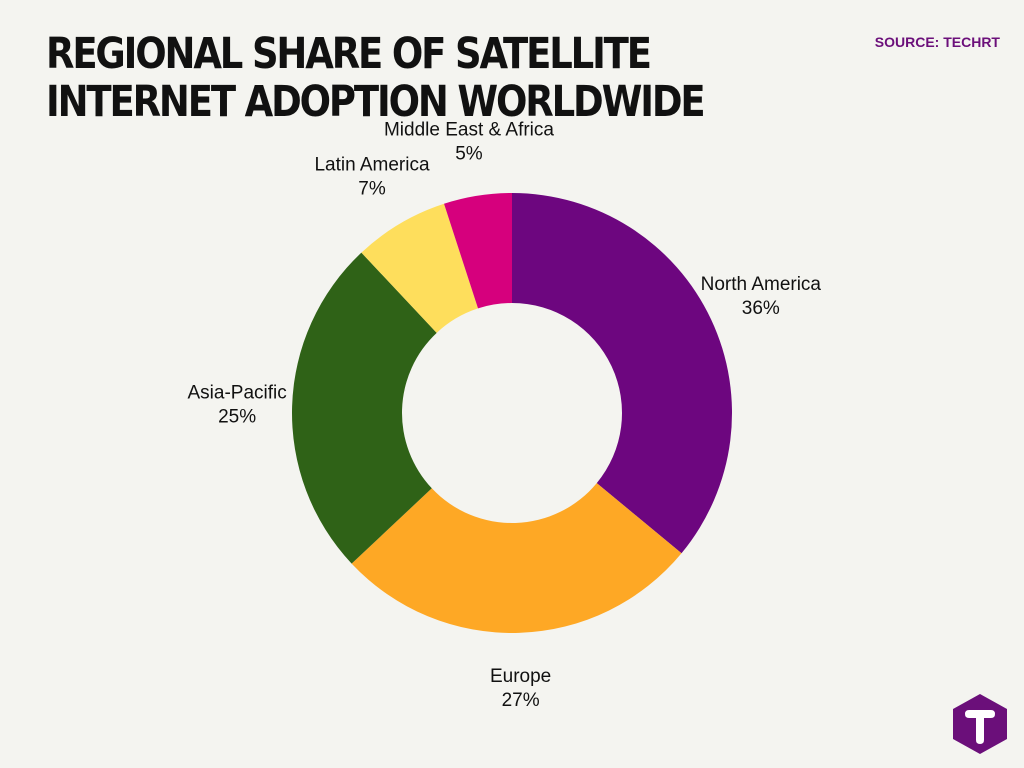  I want to click on slice-label-value: 25%, so click(237, 416).